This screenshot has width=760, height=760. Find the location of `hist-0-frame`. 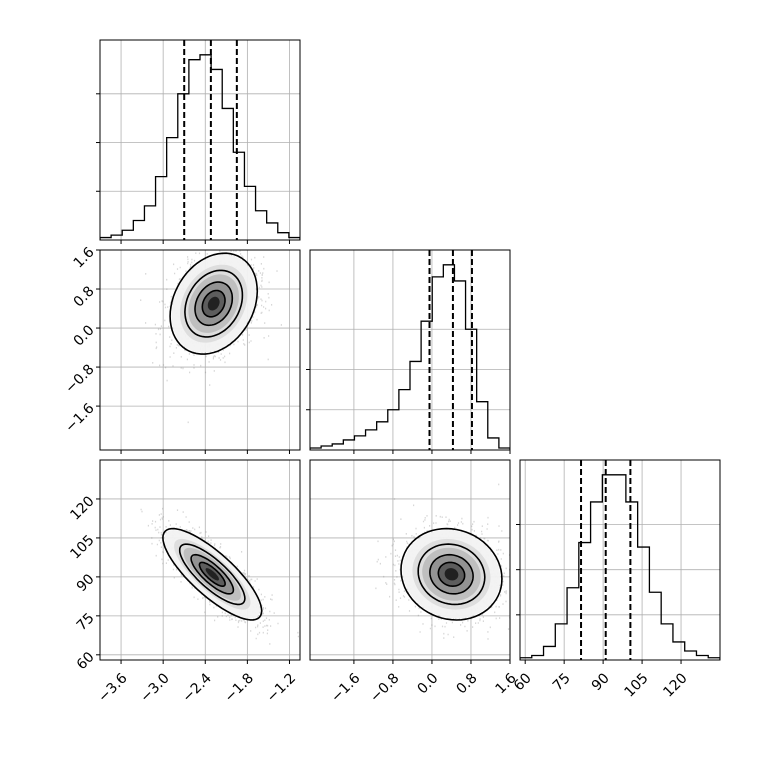

hist-0-frame is located at coordinates (200, 140).